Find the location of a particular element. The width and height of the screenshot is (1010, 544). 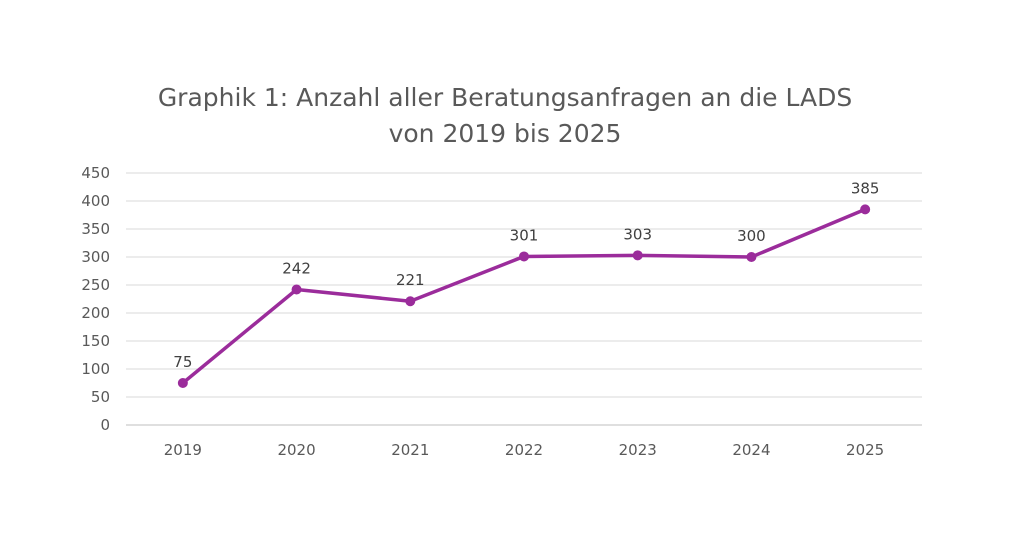

data-point-2021 is located at coordinates (410, 301).